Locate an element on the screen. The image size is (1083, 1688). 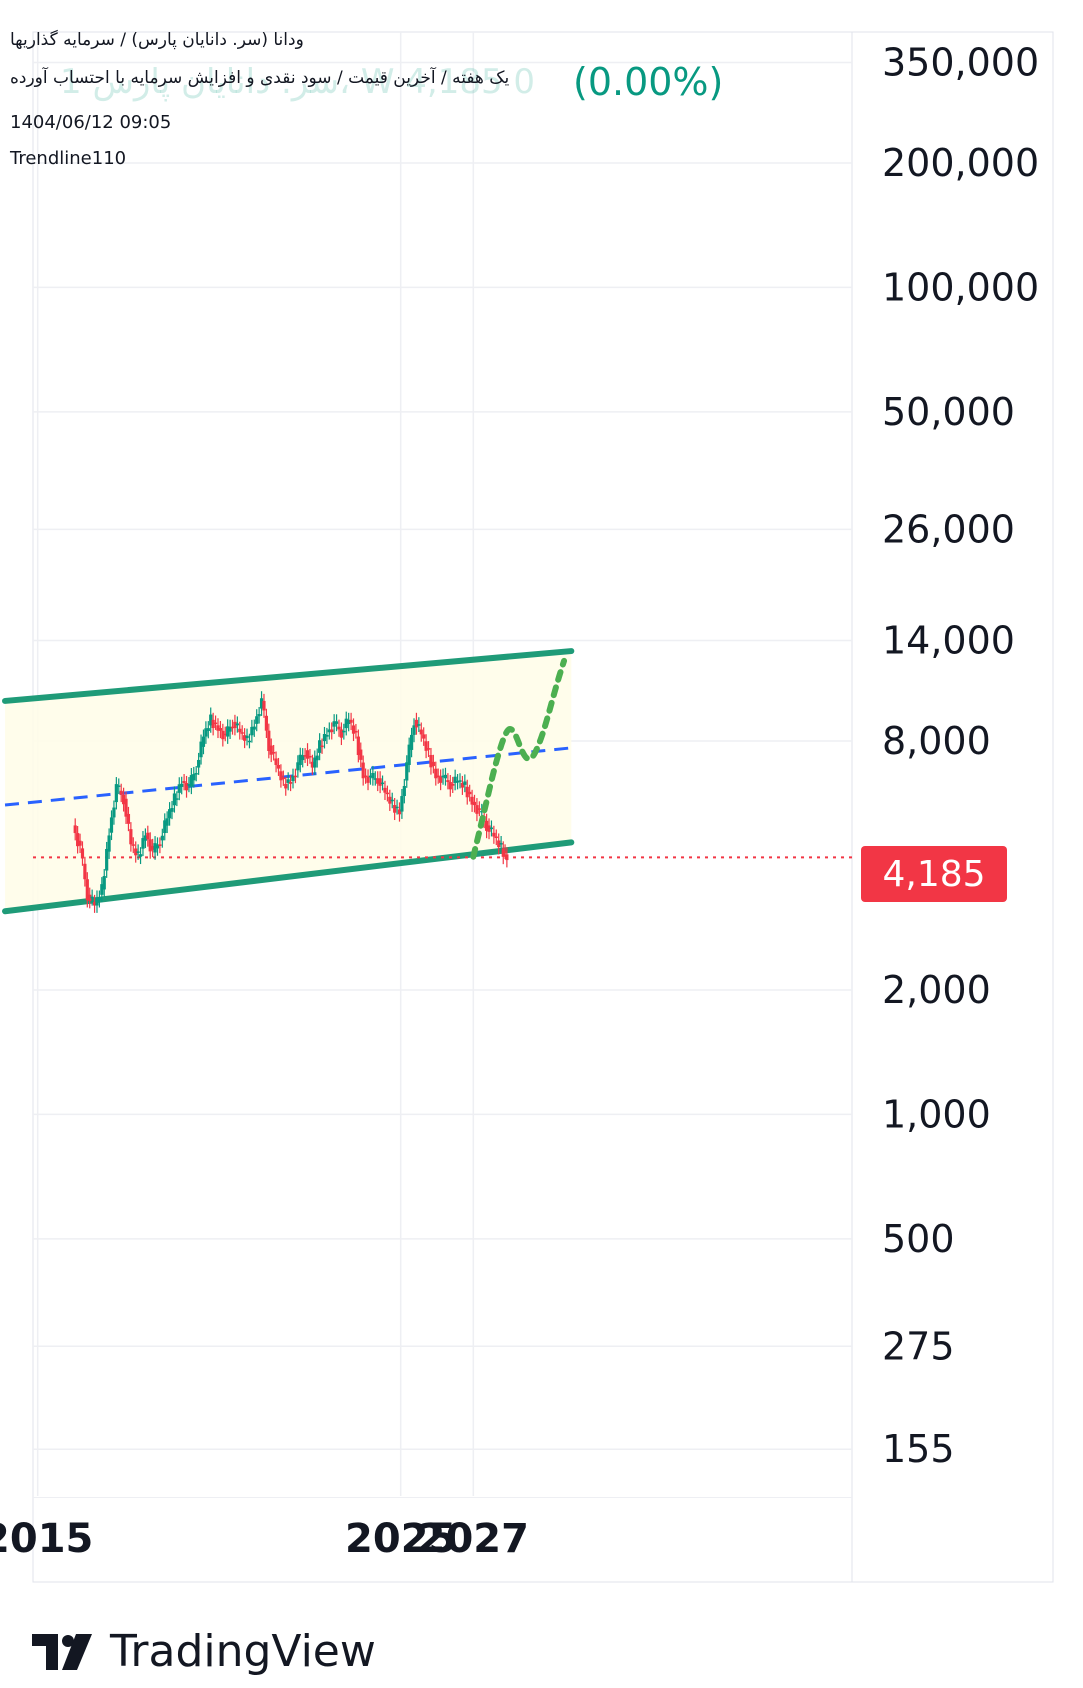
channel-upper-line is located at coordinates (288, 676).